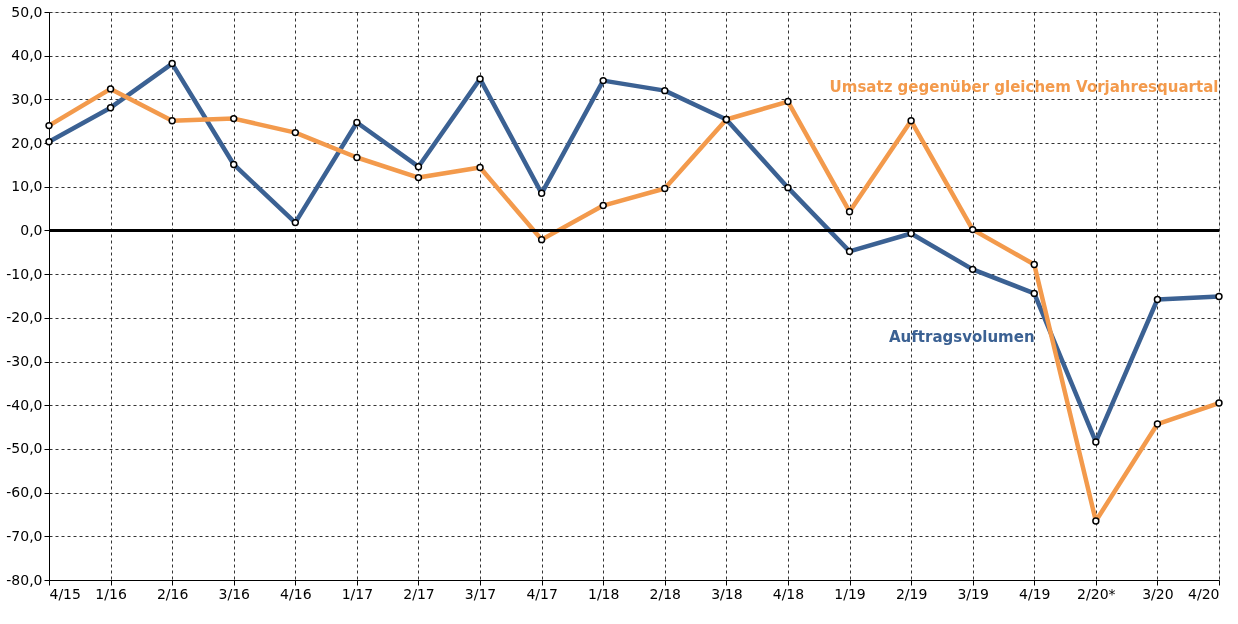 The width and height of the screenshot is (1238, 624). What do you see at coordinates (65, 593) in the screenshot?
I see `x-tick-label: 4/15` at bounding box center [65, 593].